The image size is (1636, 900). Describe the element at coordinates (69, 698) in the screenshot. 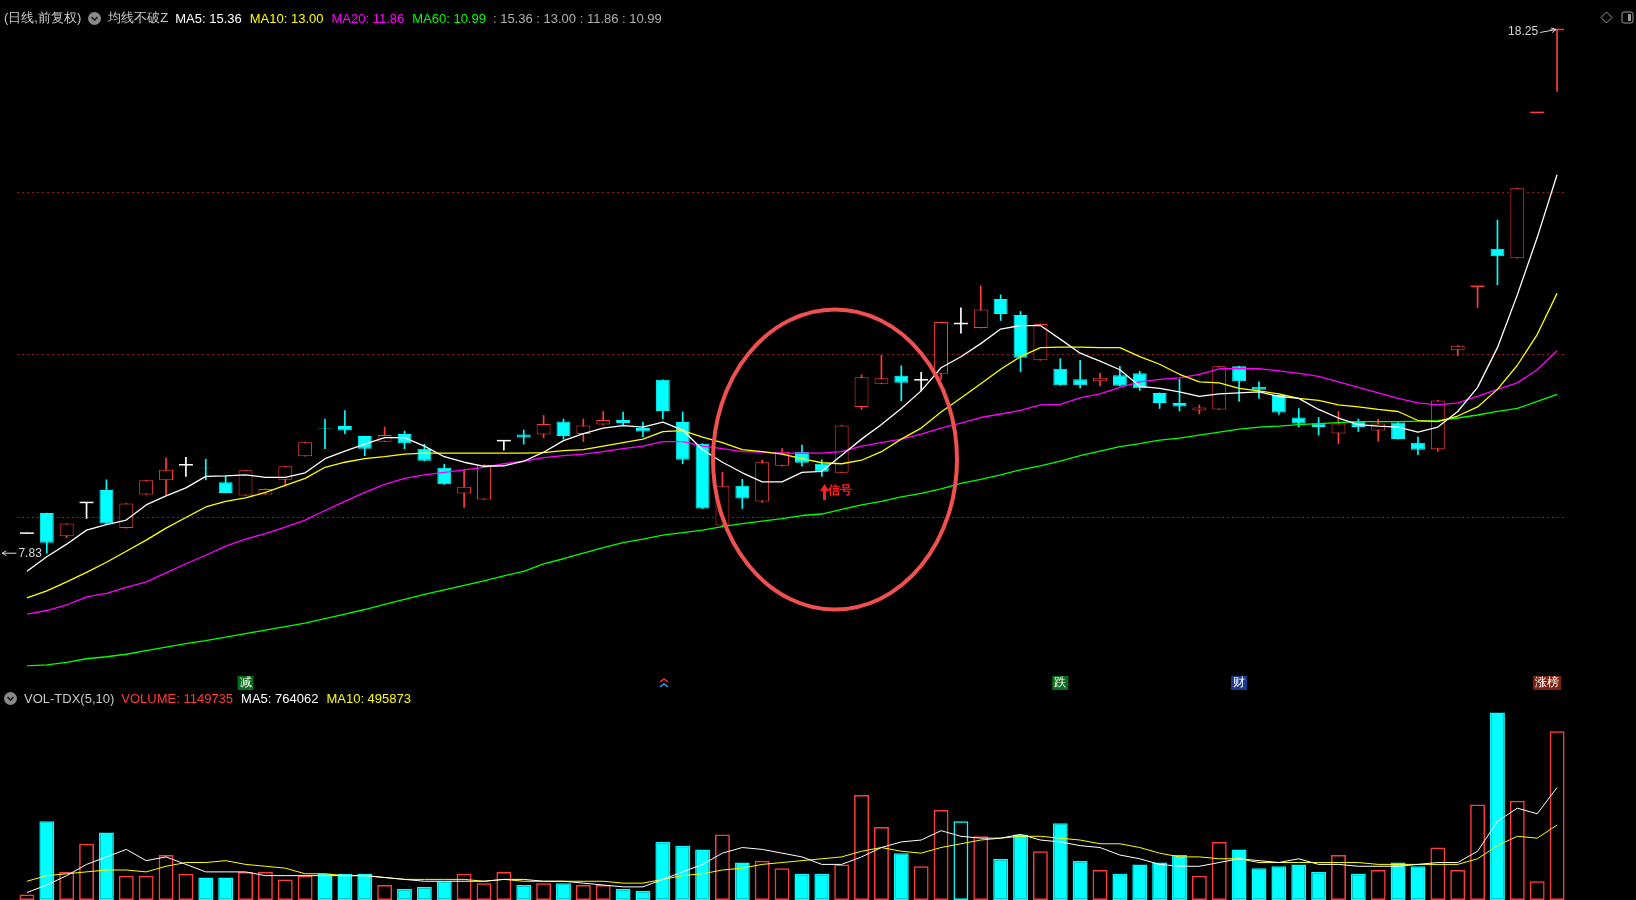

I see `chart-title: VOL-TDX(5,10)` at that location.